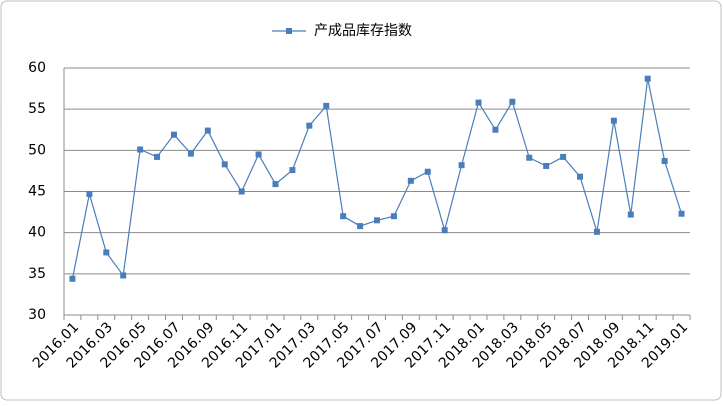 The width and height of the screenshot is (723, 406). I want to click on y-tick-label: 35, so click(37, 274).